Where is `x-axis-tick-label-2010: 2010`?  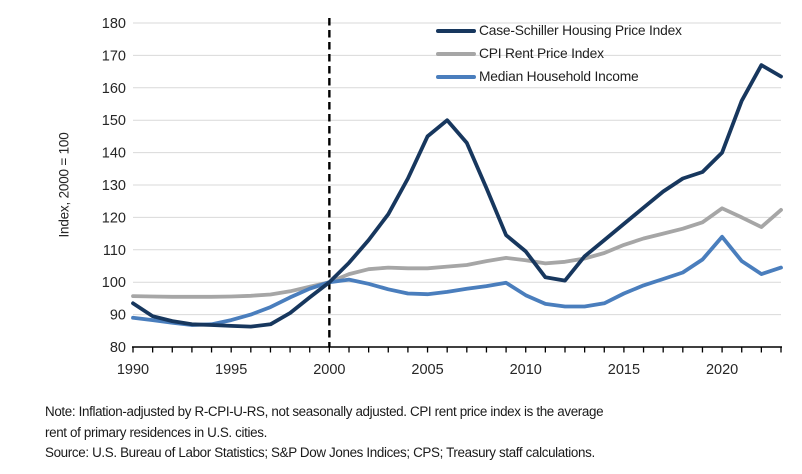 x-axis-tick-label-2010: 2010 is located at coordinates (526, 370).